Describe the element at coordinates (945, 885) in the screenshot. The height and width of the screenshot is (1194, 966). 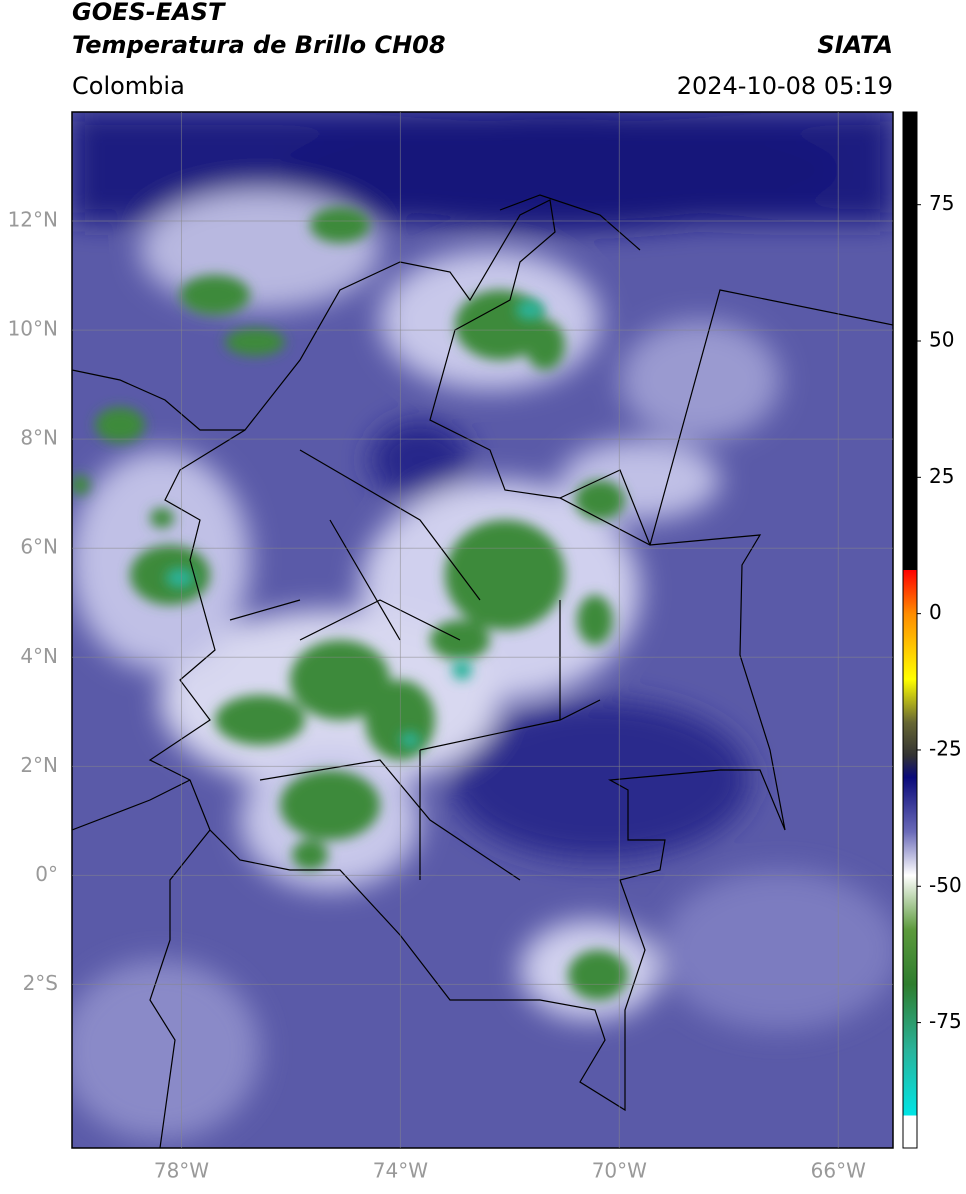
I see `colorbar-tick-label: -50` at that location.